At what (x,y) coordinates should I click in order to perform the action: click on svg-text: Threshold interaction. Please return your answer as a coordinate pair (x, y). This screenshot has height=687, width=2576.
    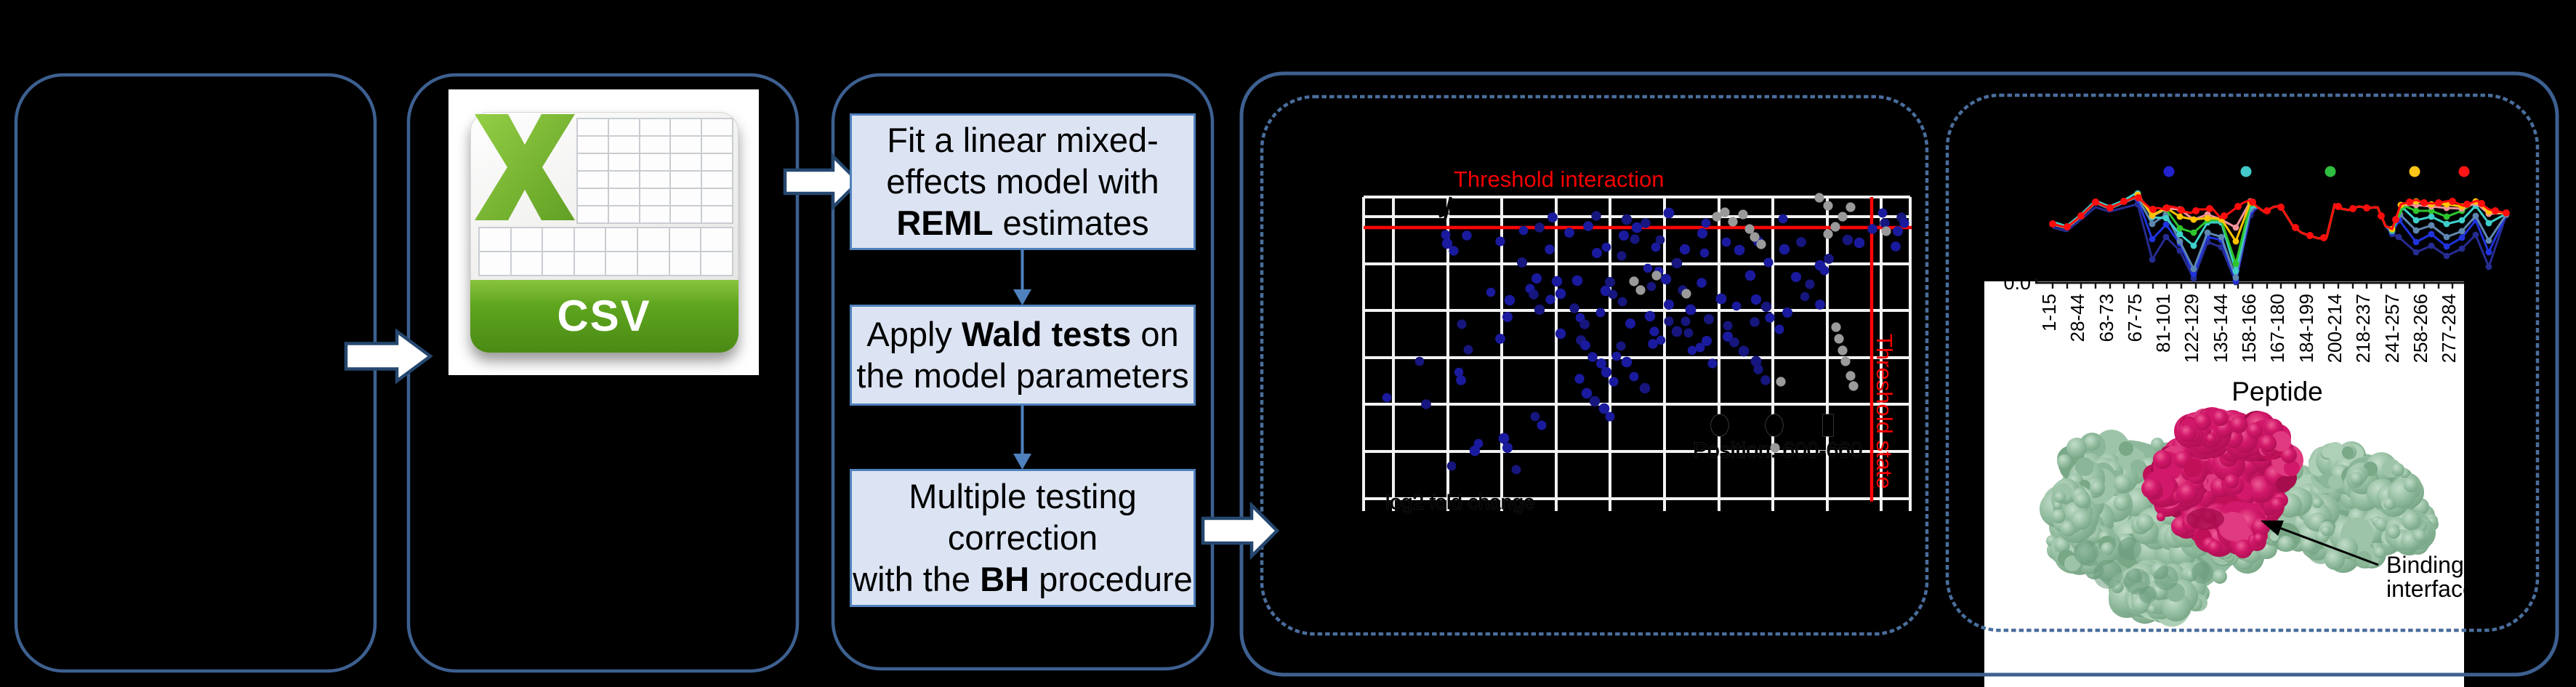
    Looking at the image, I should click on (1559, 179).